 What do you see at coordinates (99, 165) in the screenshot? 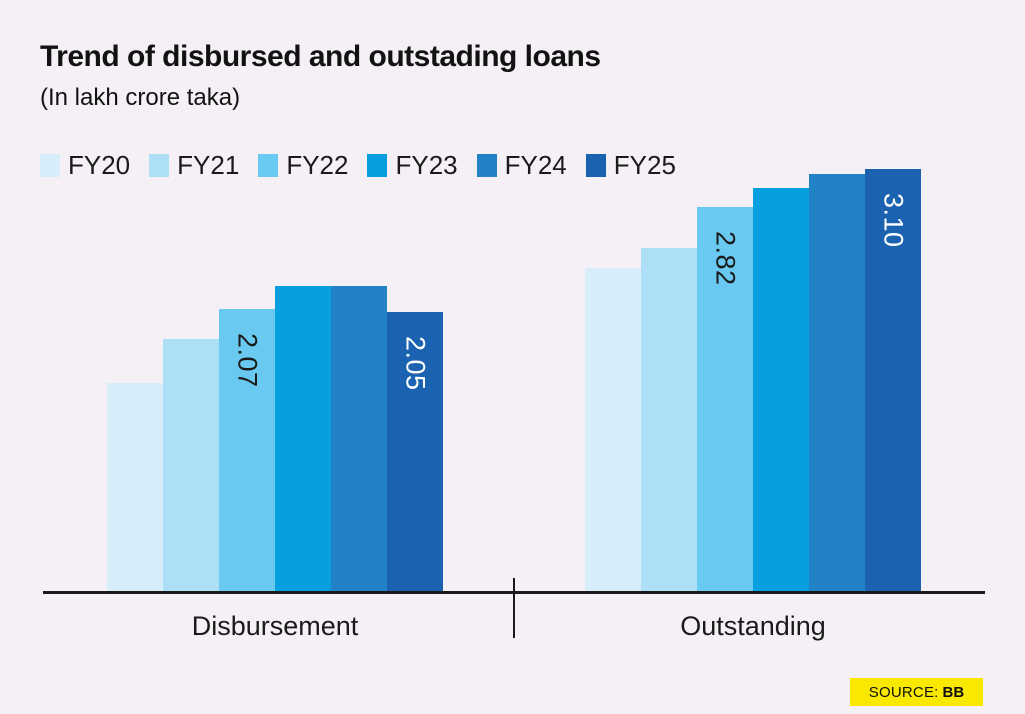
I see `legend-label-fy20: FY20` at bounding box center [99, 165].